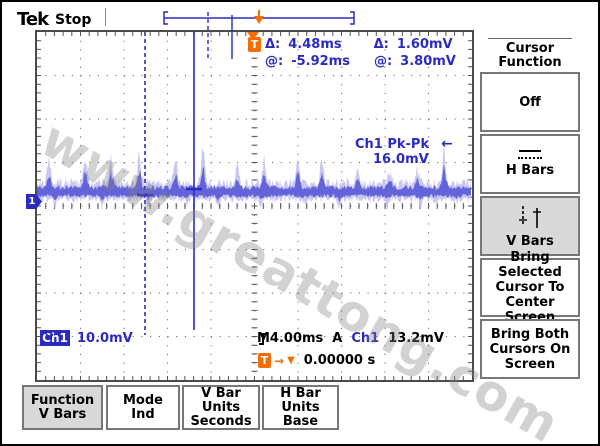 Image resolution: width=600 pixels, height=446 pixels. What do you see at coordinates (530, 154) in the screenshot?
I see `h-bars-icon` at bounding box center [530, 154].